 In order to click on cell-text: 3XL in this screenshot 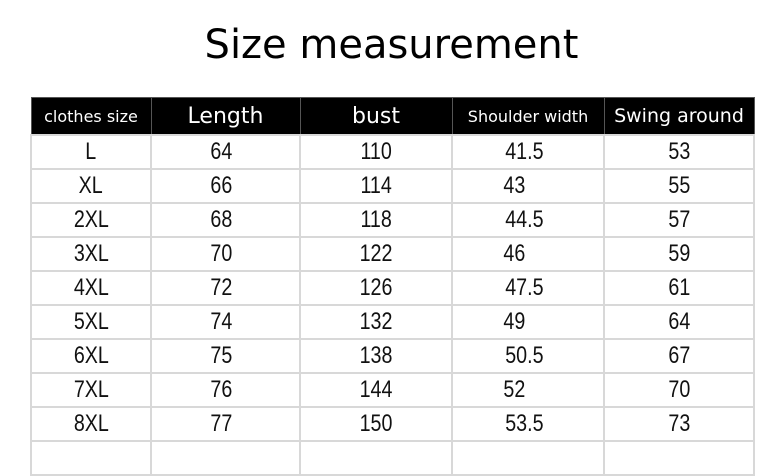, I will do `click(91, 253)`.